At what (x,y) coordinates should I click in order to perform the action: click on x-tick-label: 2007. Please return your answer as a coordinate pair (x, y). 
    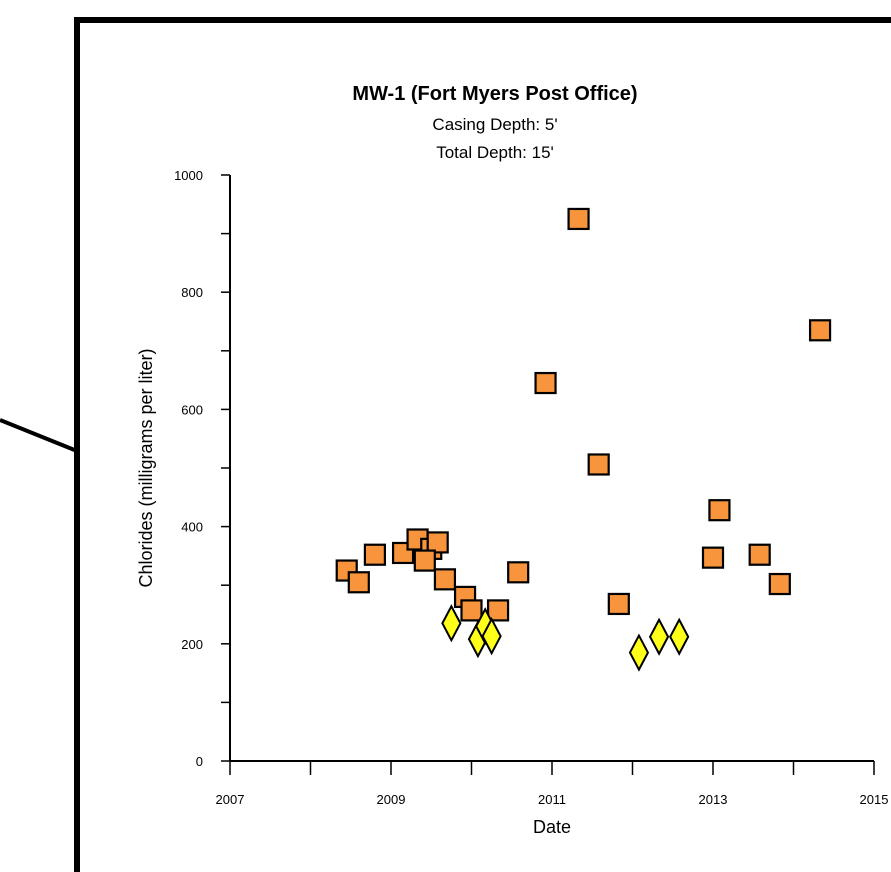
    Looking at the image, I should click on (230, 799).